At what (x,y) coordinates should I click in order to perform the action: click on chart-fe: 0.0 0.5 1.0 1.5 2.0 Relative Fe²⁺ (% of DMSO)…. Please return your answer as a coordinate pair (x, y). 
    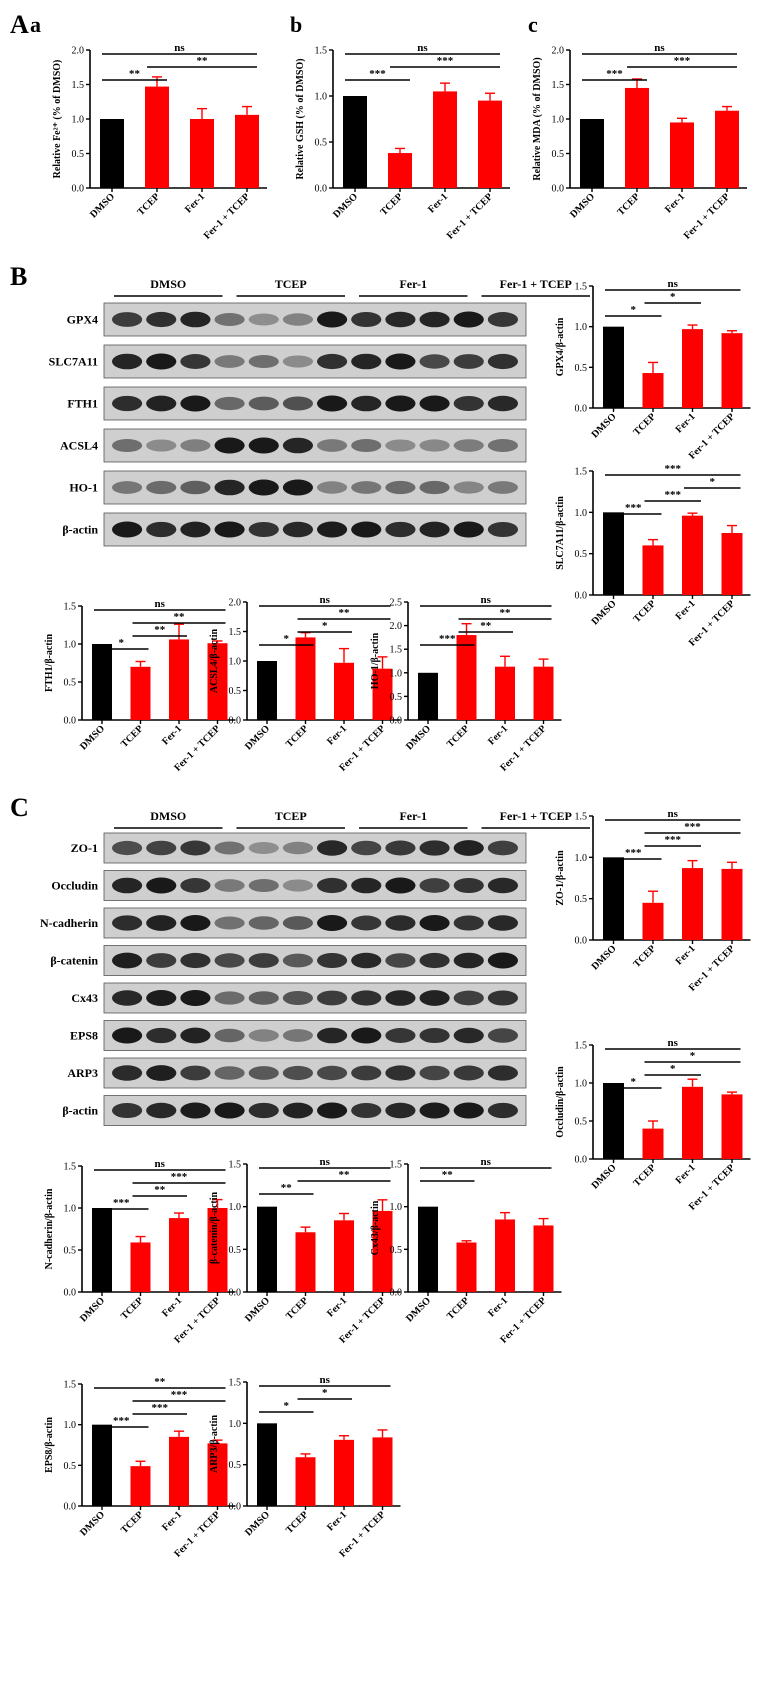
    Looking at the image, I should click on (159, 142).